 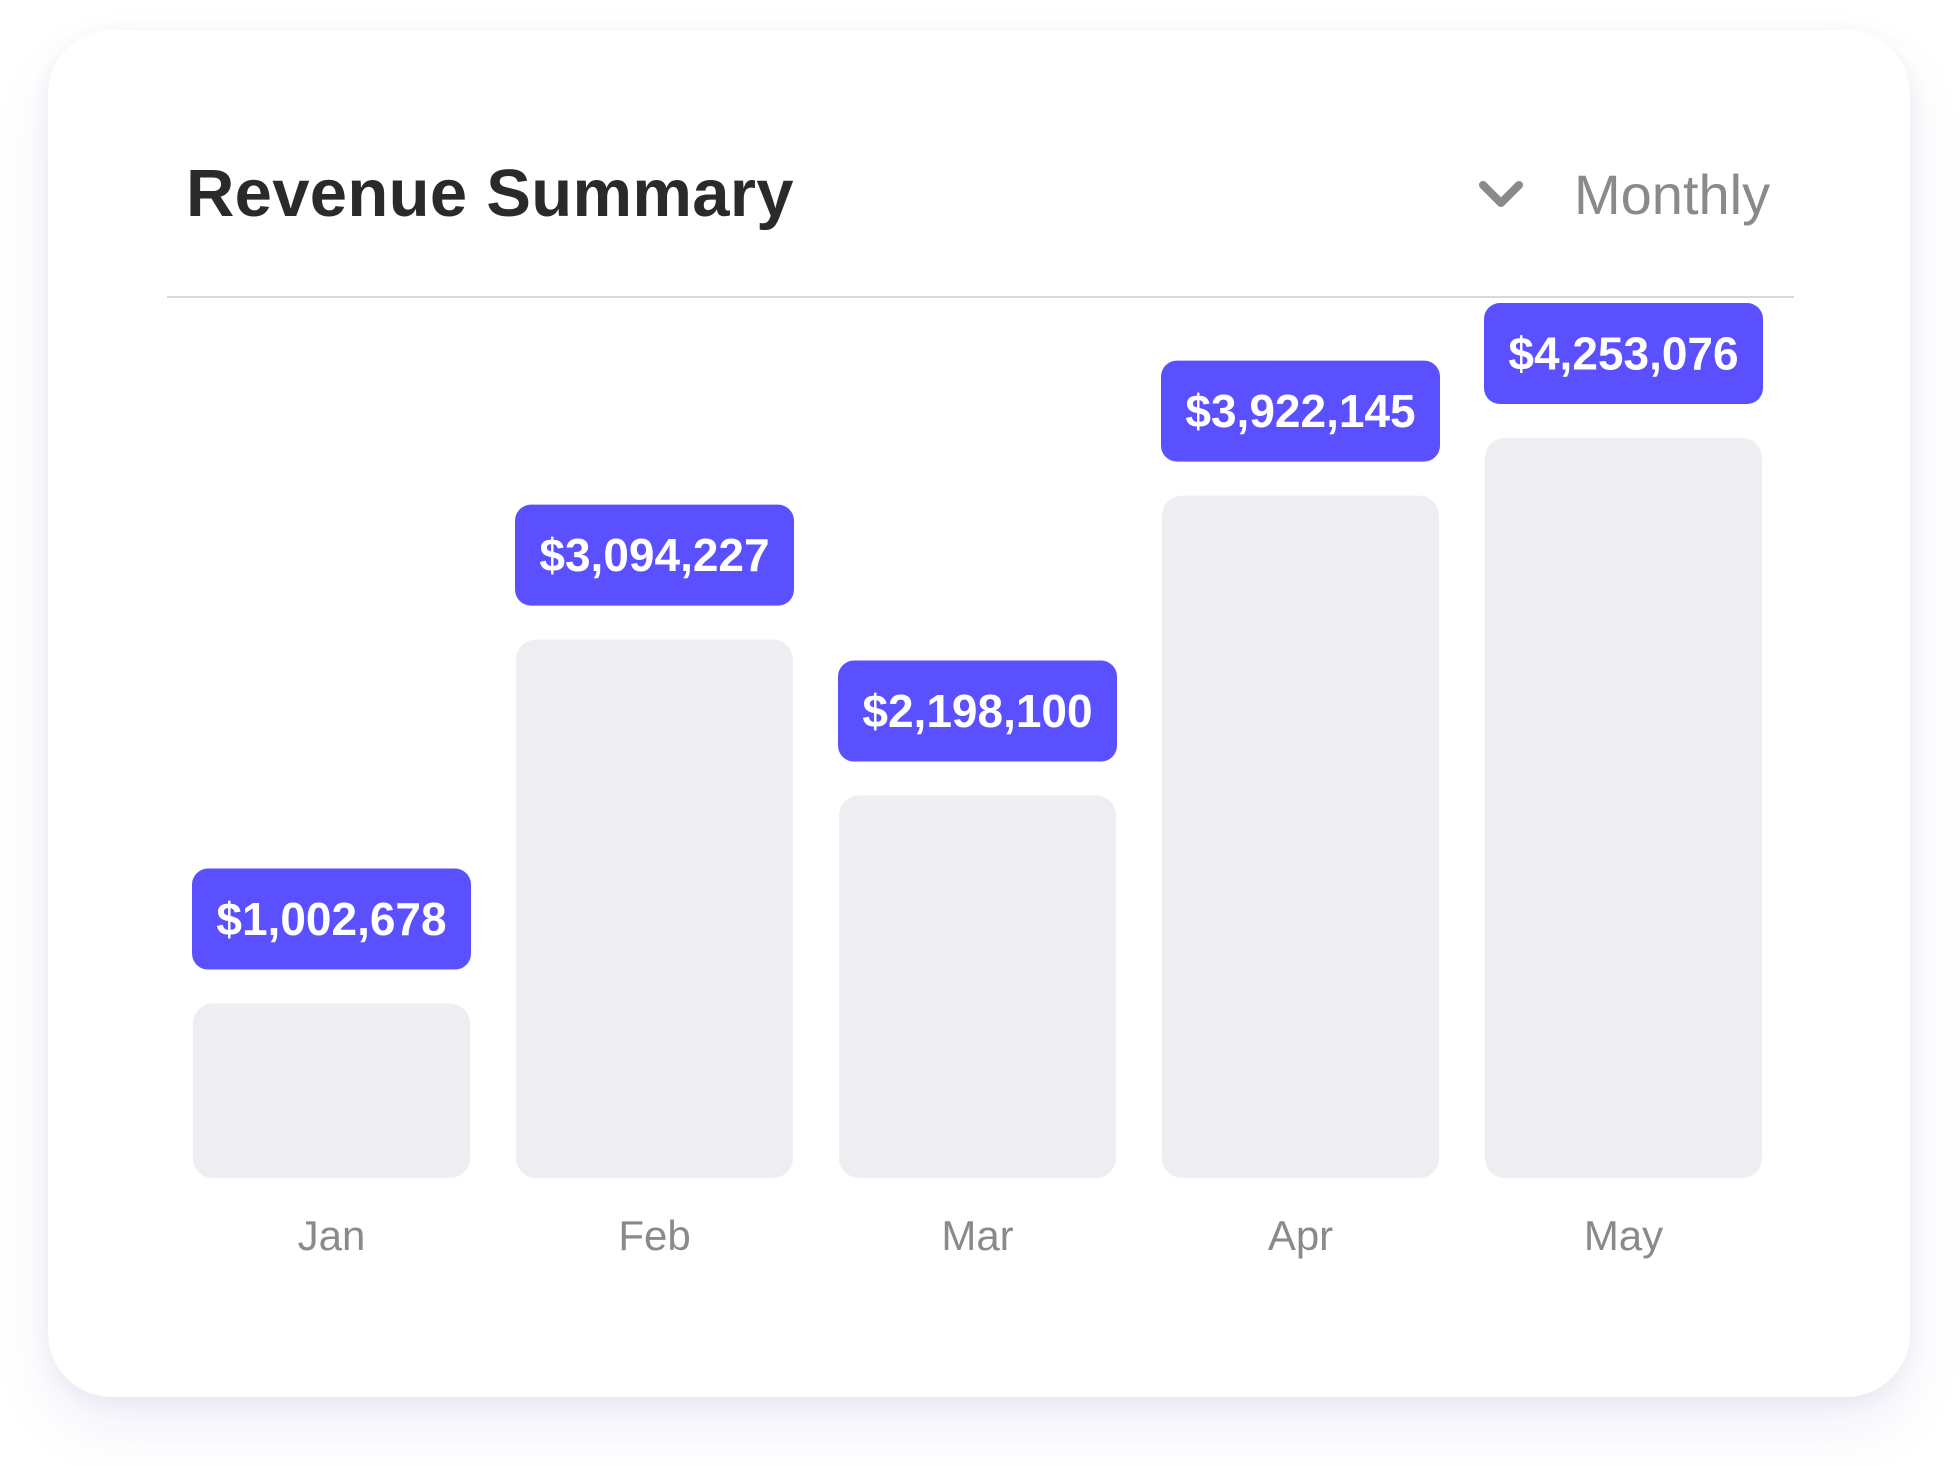 I want to click on bar-mar, so click(x=977, y=986).